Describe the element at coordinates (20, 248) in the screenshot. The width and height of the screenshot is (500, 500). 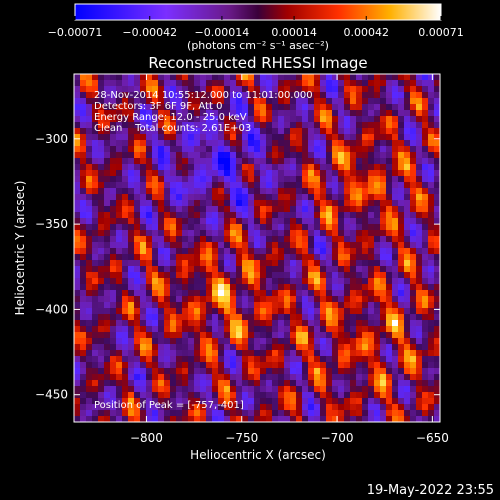
I see `y-axis-label: Heliocentric Y (arcsec)` at that location.